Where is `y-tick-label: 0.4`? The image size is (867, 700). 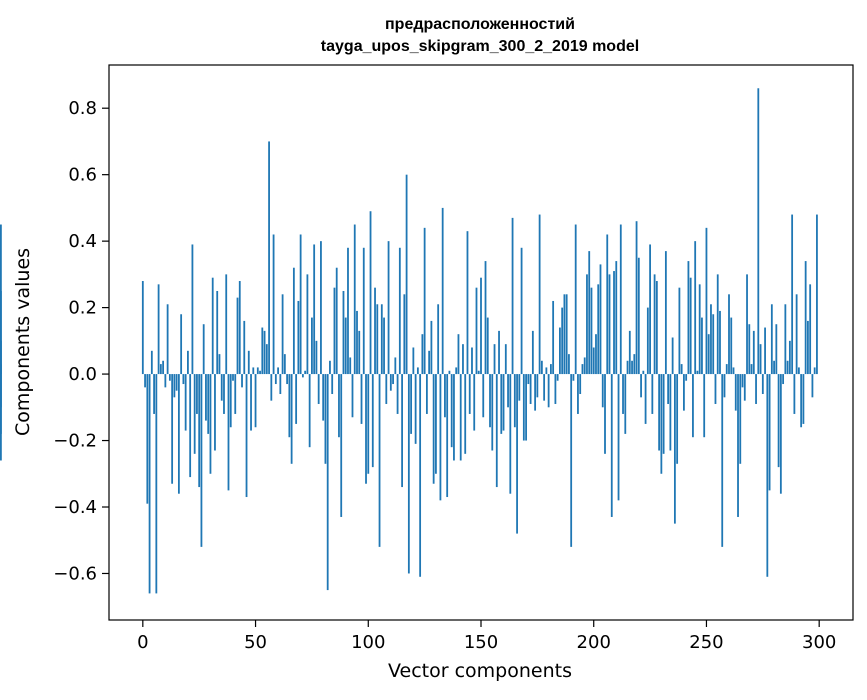 y-tick-label: 0.4 is located at coordinates (82, 241).